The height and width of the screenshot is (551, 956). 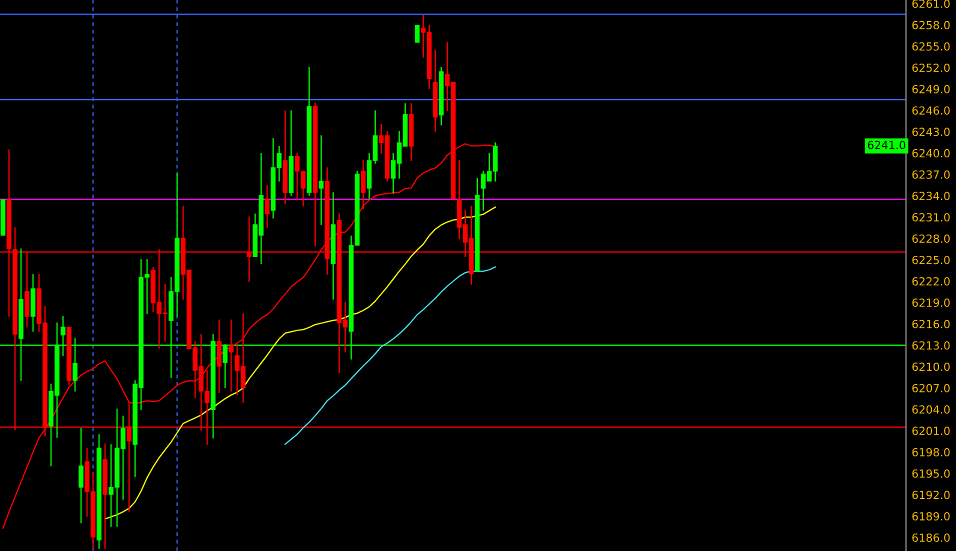 What do you see at coordinates (931, 110) in the screenshot?
I see `y-tick-label: 6246.0` at bounding box center [931, 110].